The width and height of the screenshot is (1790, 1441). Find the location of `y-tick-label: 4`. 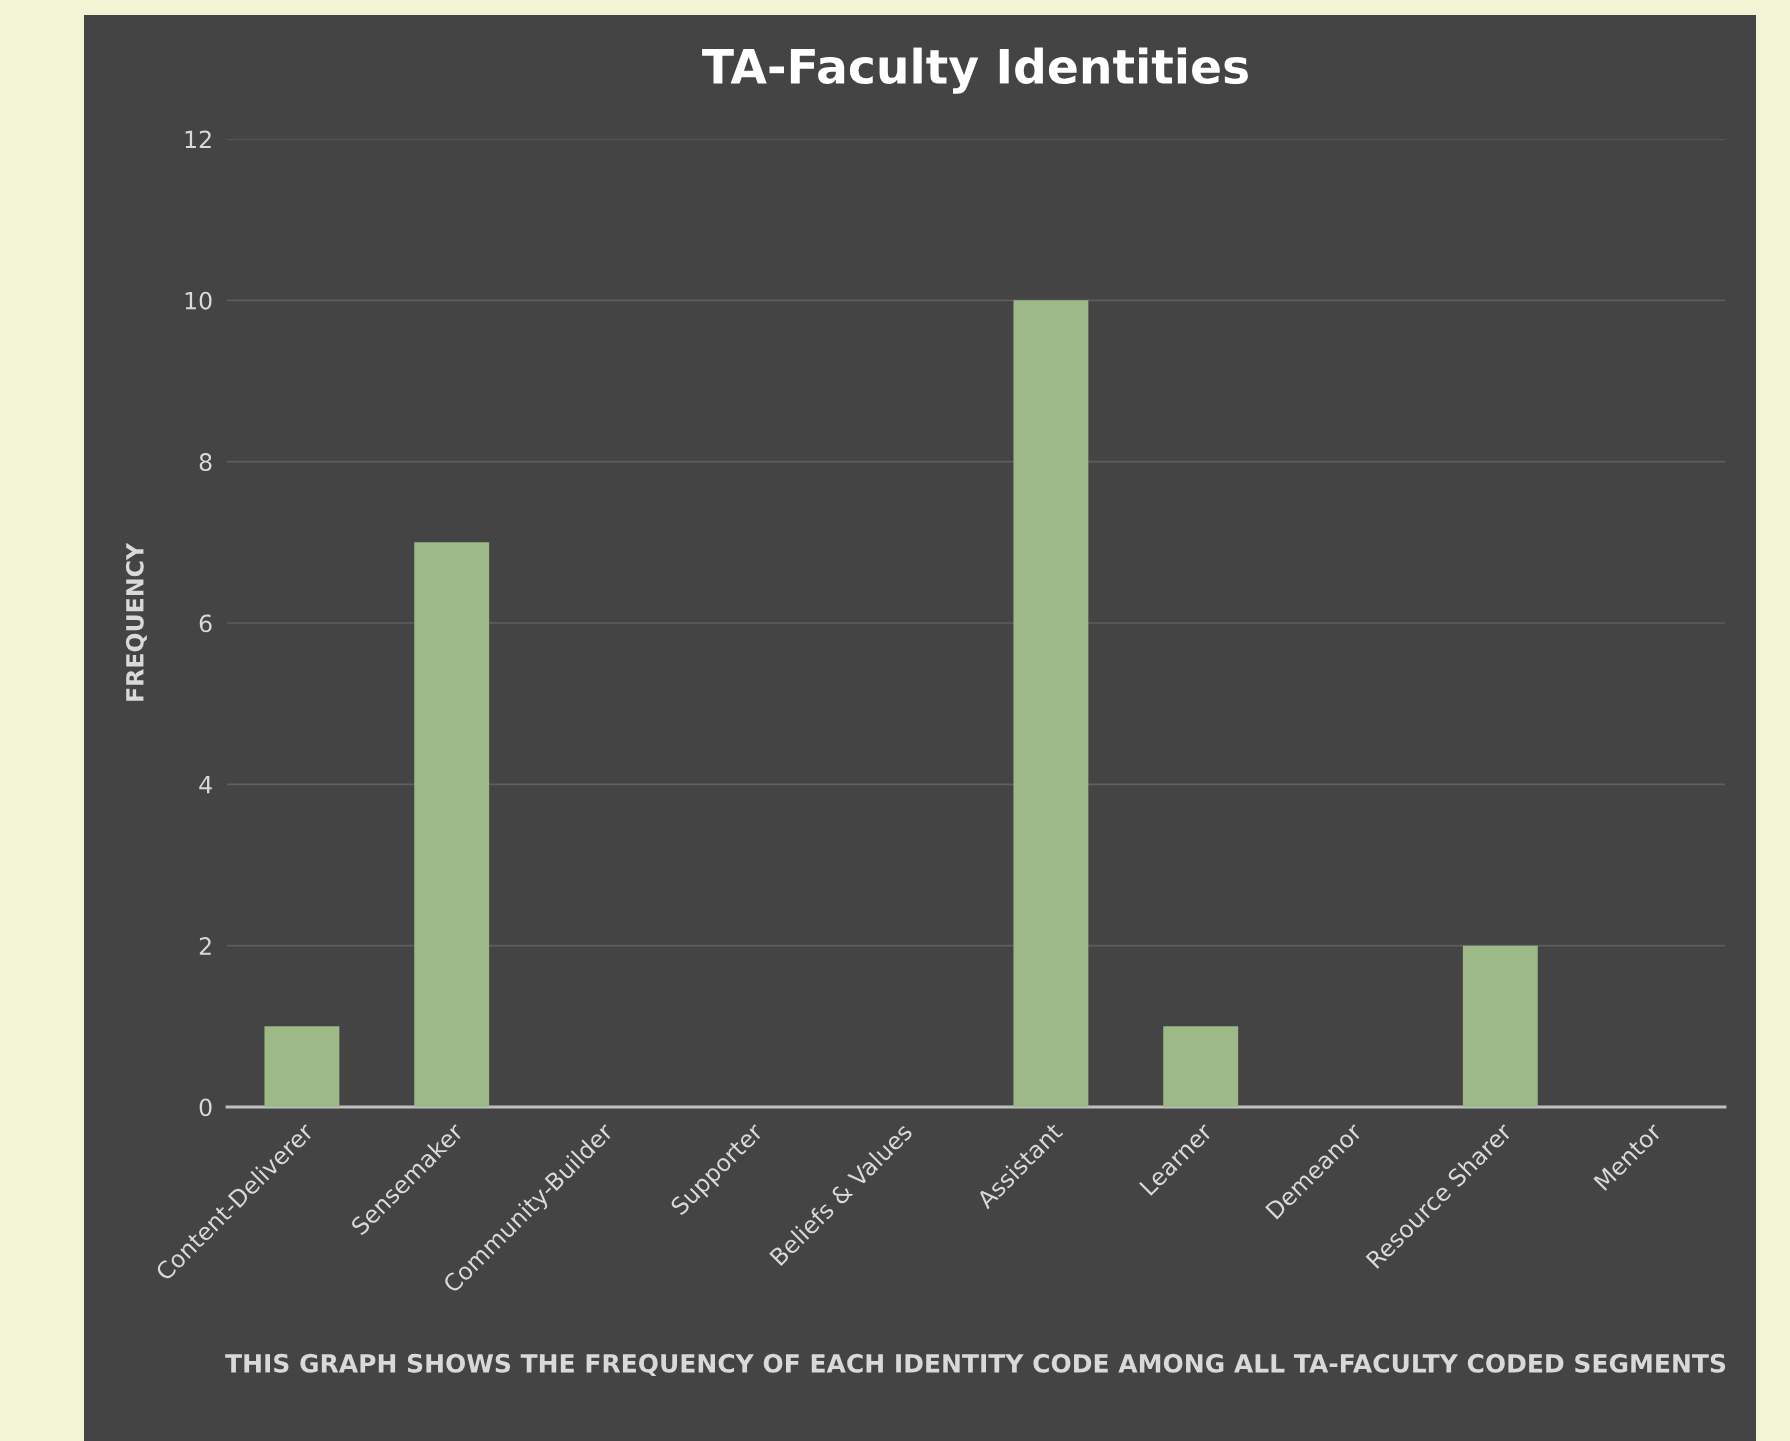

y-tick-label: 4 is located at coordinates (205, 785).